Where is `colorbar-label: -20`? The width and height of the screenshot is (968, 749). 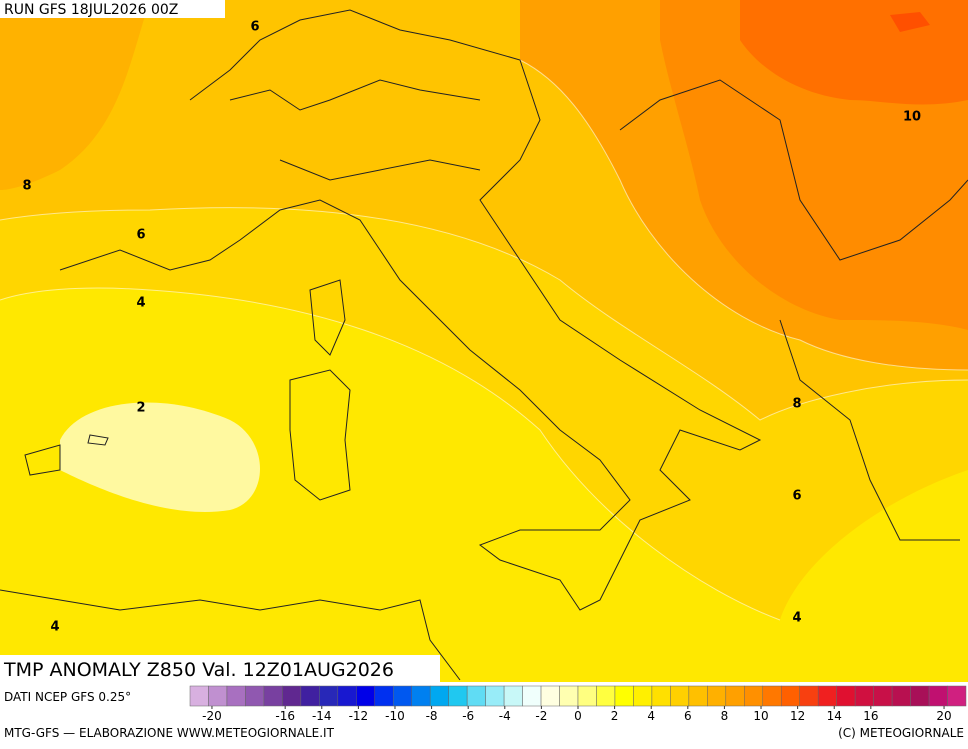 colorbar-label: -20 is located at coordinates (212, 716).